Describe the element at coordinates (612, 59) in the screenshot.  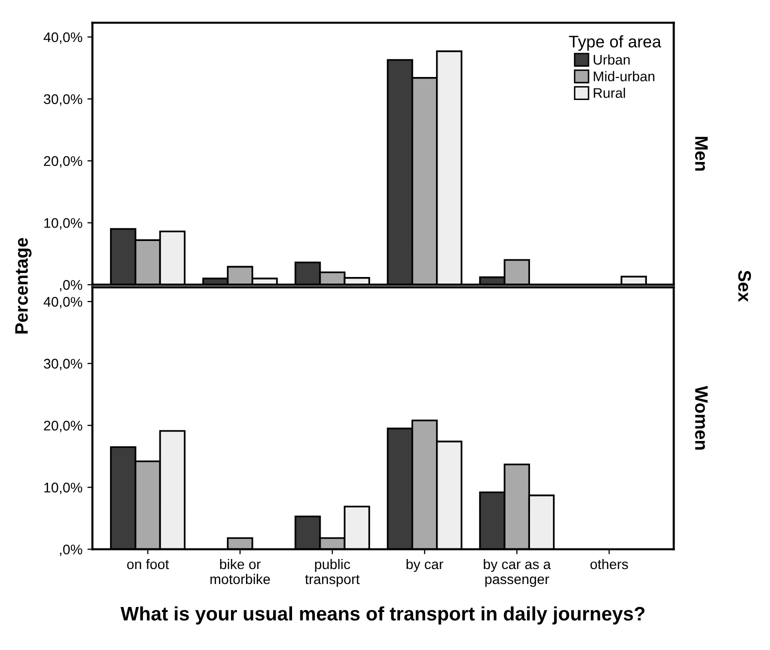
I see `legend-label: Urban` at that location.